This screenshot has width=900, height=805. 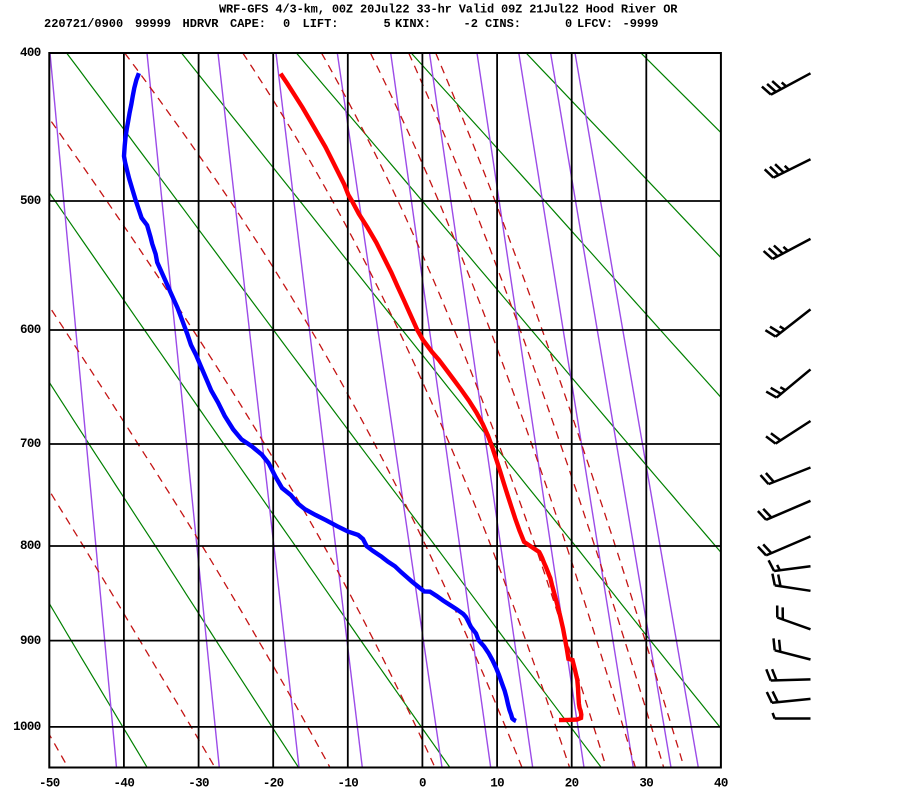 I want to click on svg-text: 20, so click(x=572, y=784).